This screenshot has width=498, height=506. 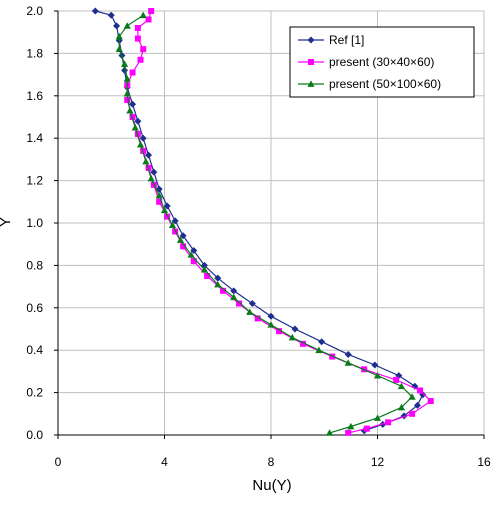 I want to click on y-tick-label: 1.8, so click(x=34, y=53).